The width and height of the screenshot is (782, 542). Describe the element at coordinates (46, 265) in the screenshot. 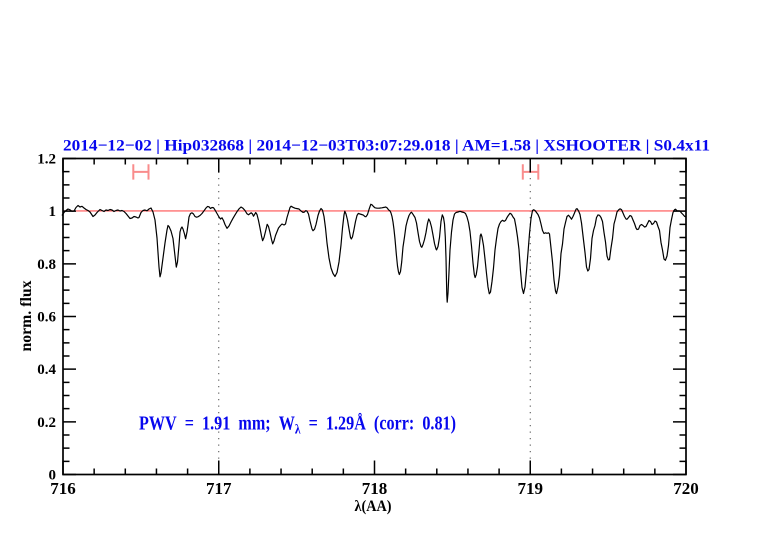

I see `svg-text: 0.8` at that location.